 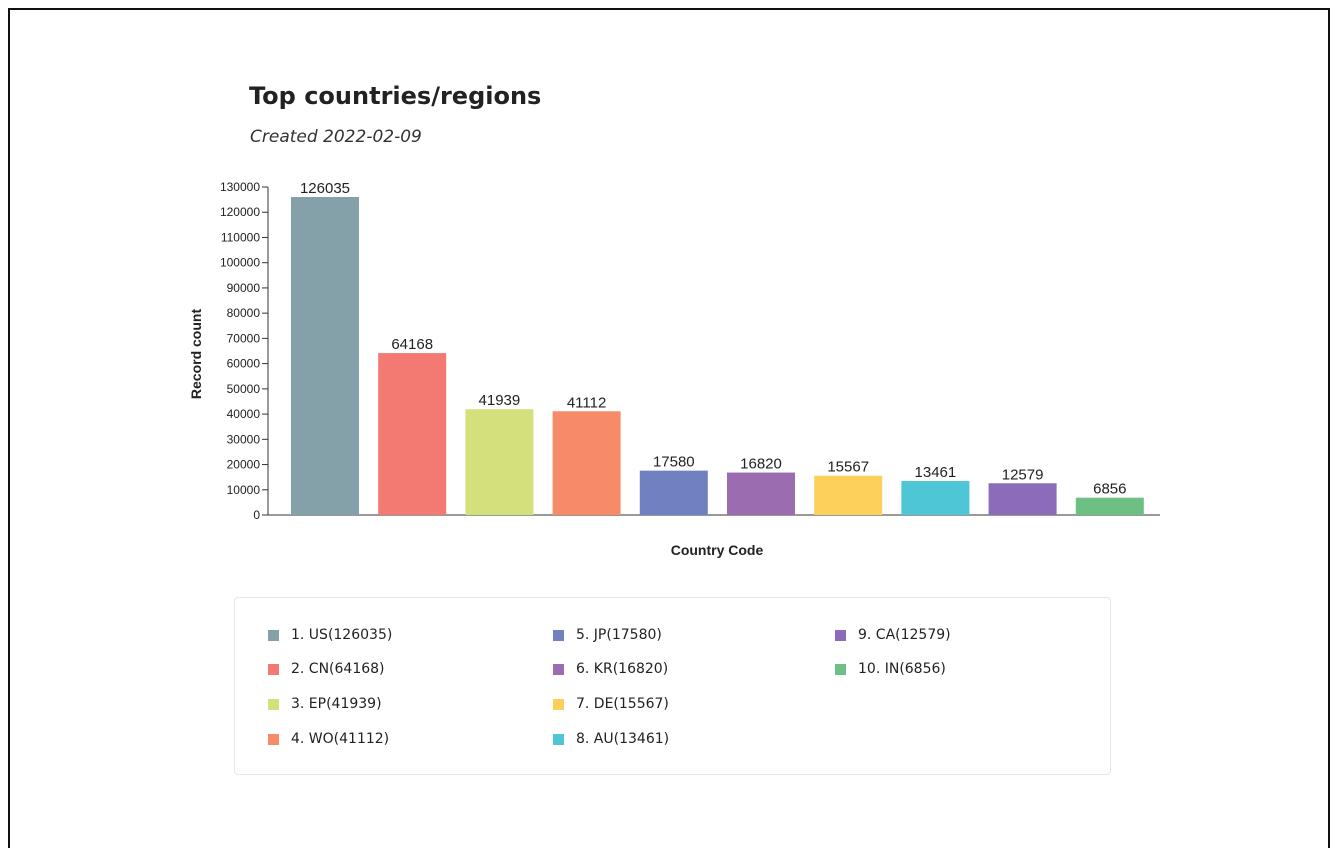 I want to click on y-tick-label: 100000, so click(x=240, y=263).